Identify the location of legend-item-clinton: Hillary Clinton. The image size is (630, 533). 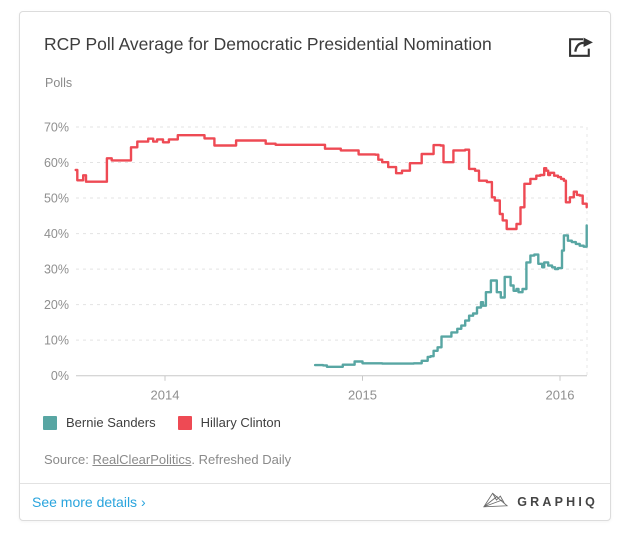
(229, 422).